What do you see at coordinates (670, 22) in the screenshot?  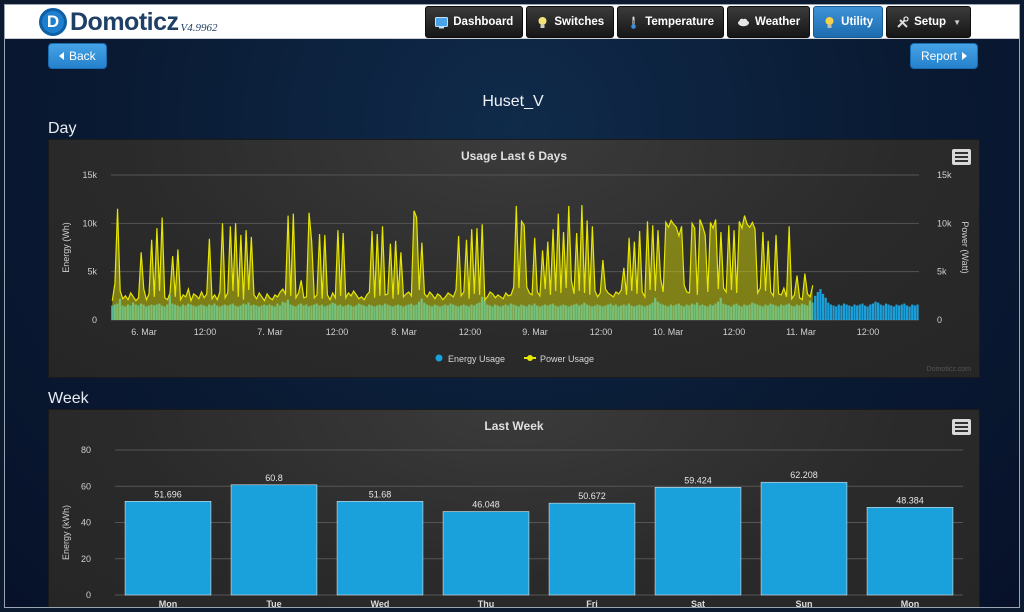 I see `nav-temperature: Temperature` at bounding box center [670, 22].